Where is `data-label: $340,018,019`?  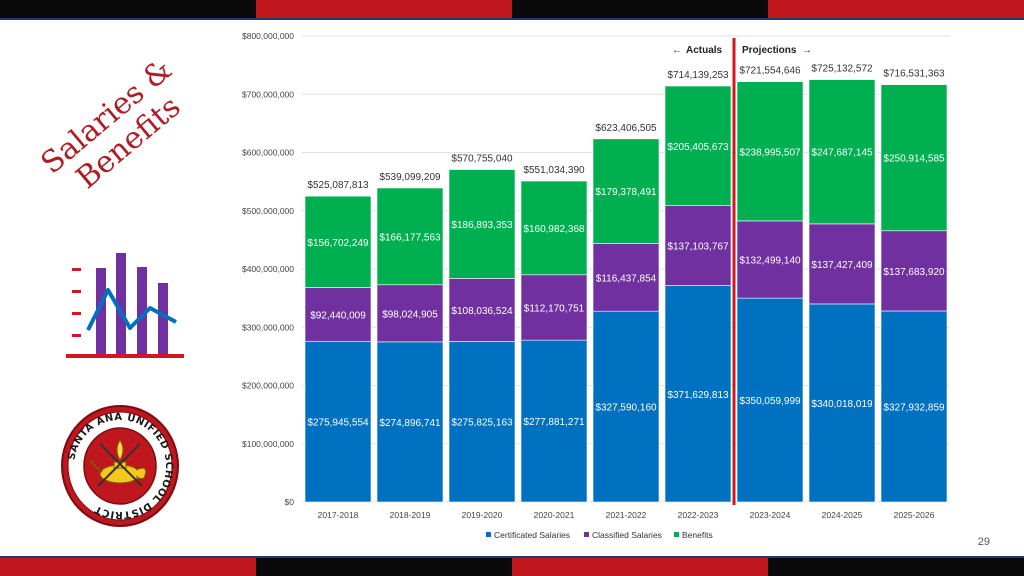
data-label: $340,018,019 is located at coordinates (842, 404).